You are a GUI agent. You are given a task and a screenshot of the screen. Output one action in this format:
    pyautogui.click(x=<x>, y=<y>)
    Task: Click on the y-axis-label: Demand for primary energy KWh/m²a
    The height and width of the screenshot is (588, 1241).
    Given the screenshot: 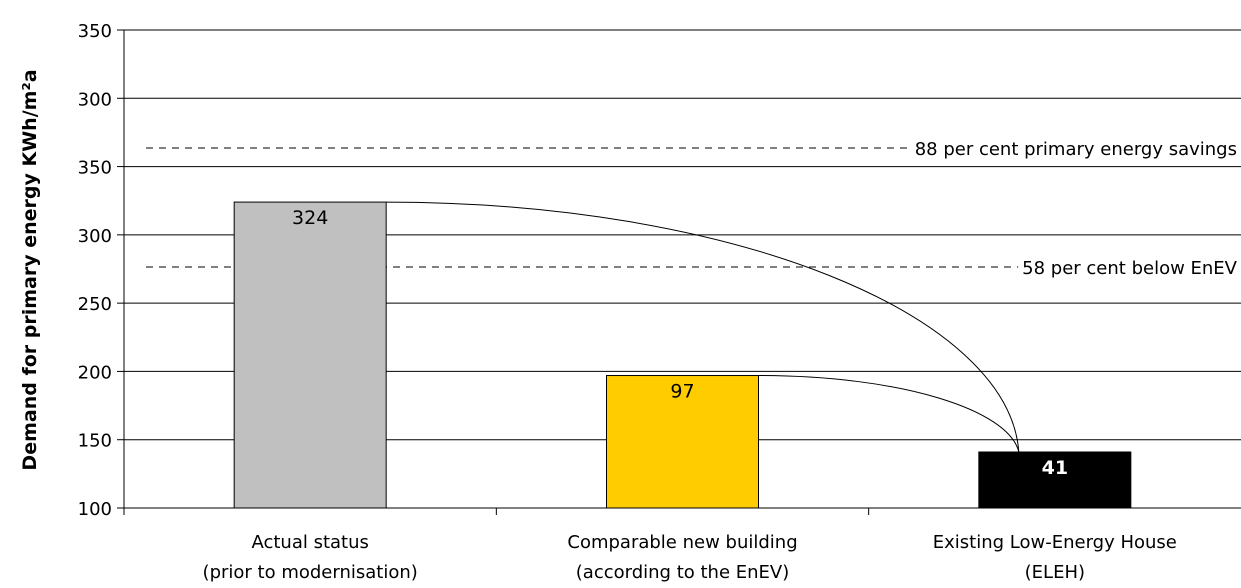 What is the action you would take?
    pyautogui.click(x=30, y=269)
    